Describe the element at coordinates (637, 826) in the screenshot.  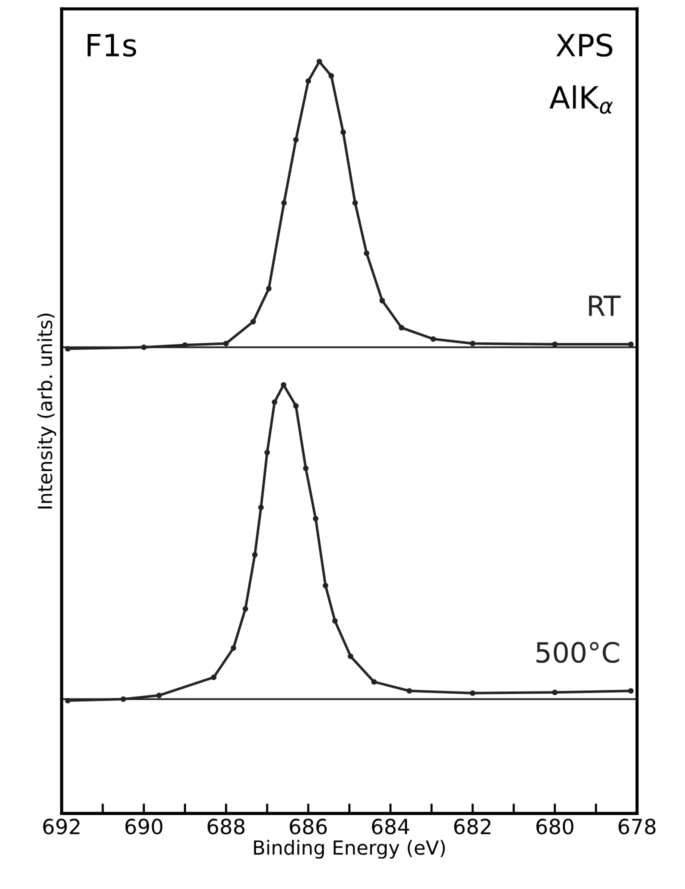
I see `x-tick-label: 678` at that location.